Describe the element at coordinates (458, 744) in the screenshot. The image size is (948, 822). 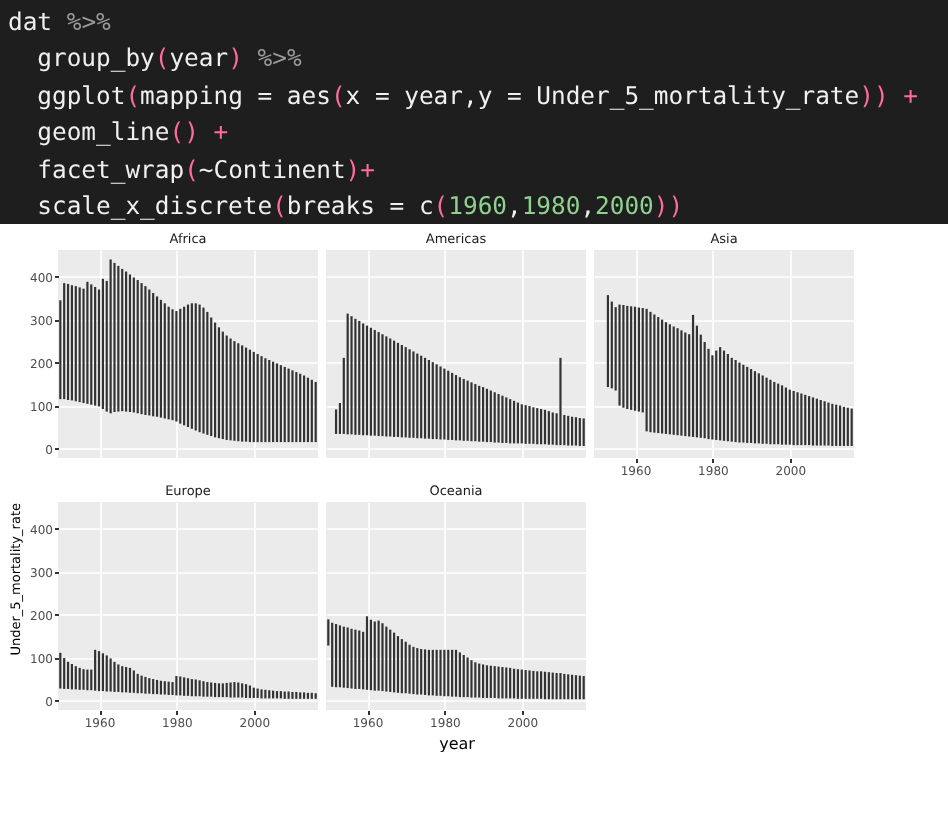
I see `x-axis-title: year` at that location.